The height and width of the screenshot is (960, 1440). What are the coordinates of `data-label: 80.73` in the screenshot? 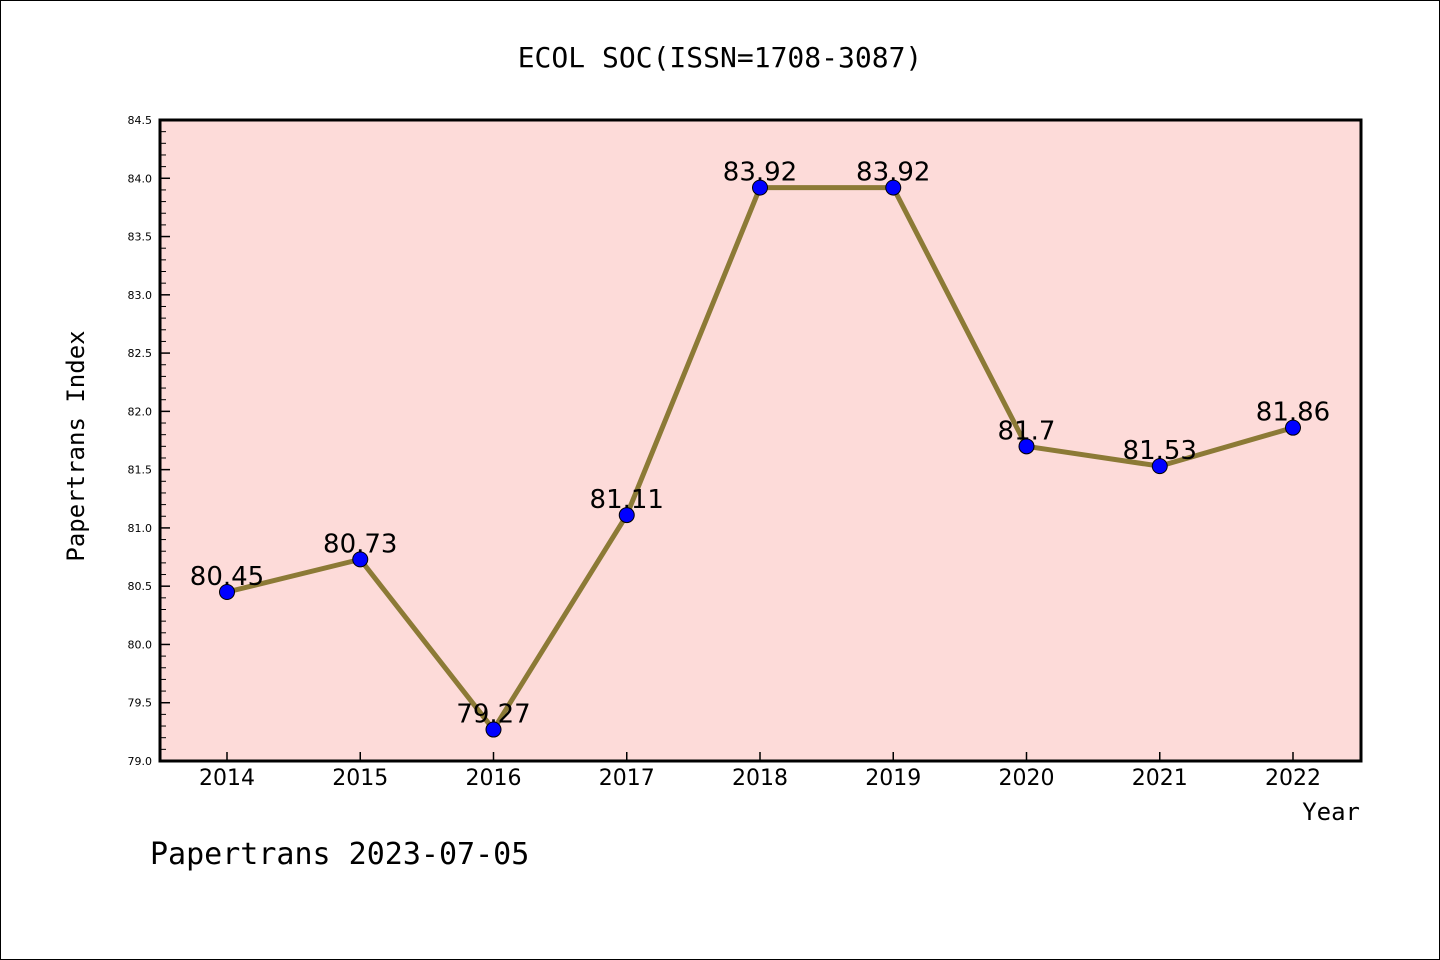 It's located at (360, 544).